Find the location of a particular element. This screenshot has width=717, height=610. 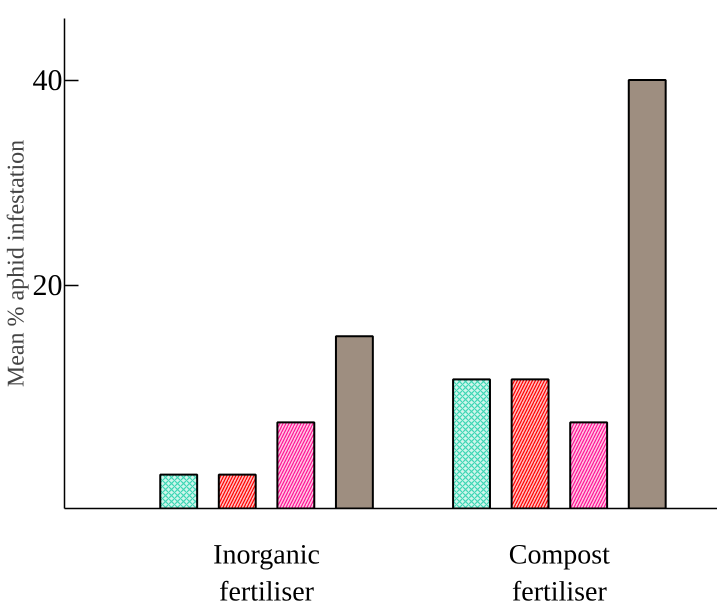

y-tick-label: 20 is located at coordinates (47, 285).